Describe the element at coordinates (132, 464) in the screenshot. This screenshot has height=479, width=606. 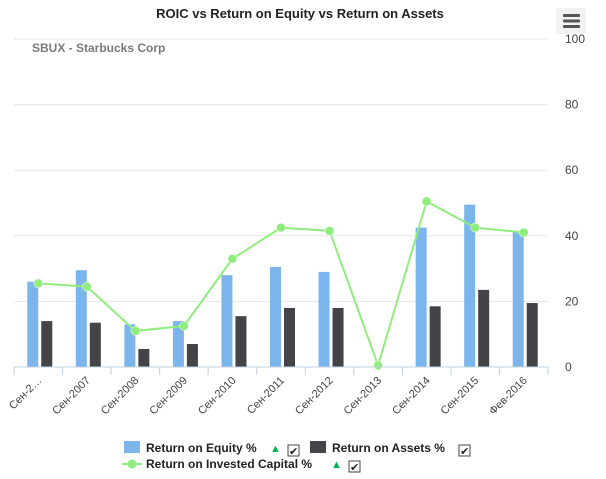
I see `legend-swatch-roic-marker` at that location.